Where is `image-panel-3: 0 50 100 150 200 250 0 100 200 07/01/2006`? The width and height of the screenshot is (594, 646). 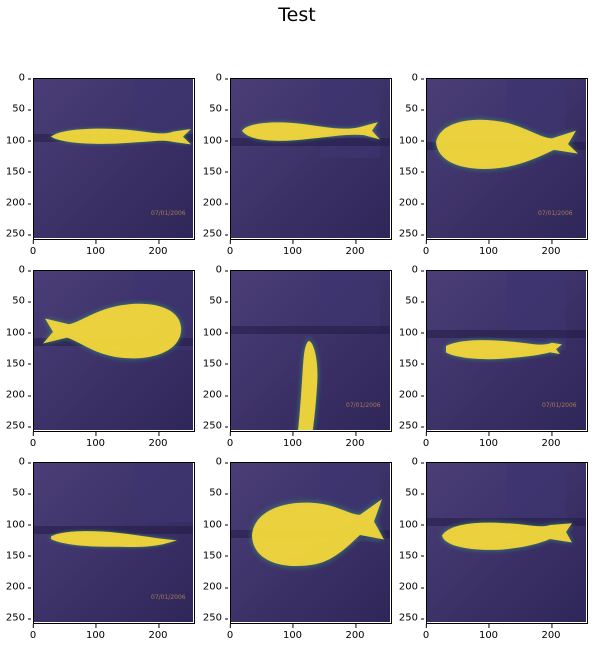 image-panel-3: 0 50 100 150 200 250 0 100 200 07/01/2006 is located at coordinates (493, 165).